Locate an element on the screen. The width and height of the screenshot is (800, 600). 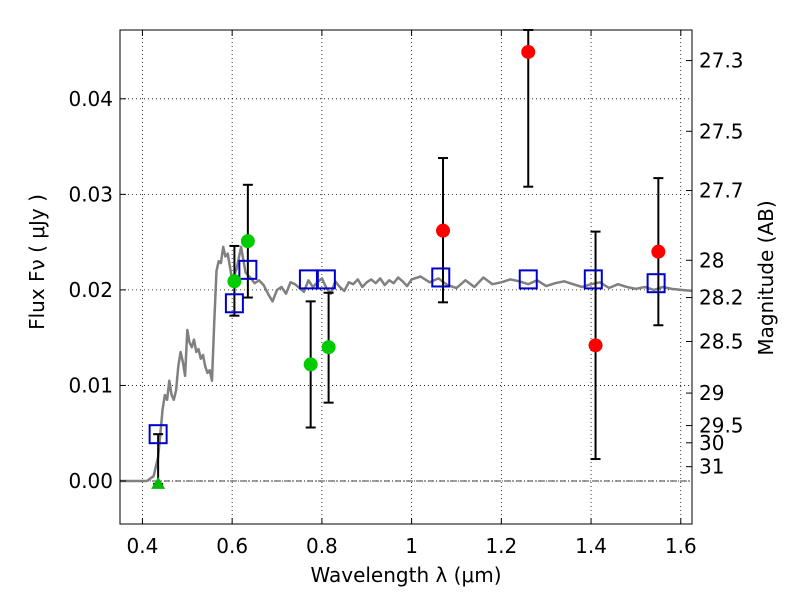
right-tick-label: 28.2 is located at coordinates (721, 298).